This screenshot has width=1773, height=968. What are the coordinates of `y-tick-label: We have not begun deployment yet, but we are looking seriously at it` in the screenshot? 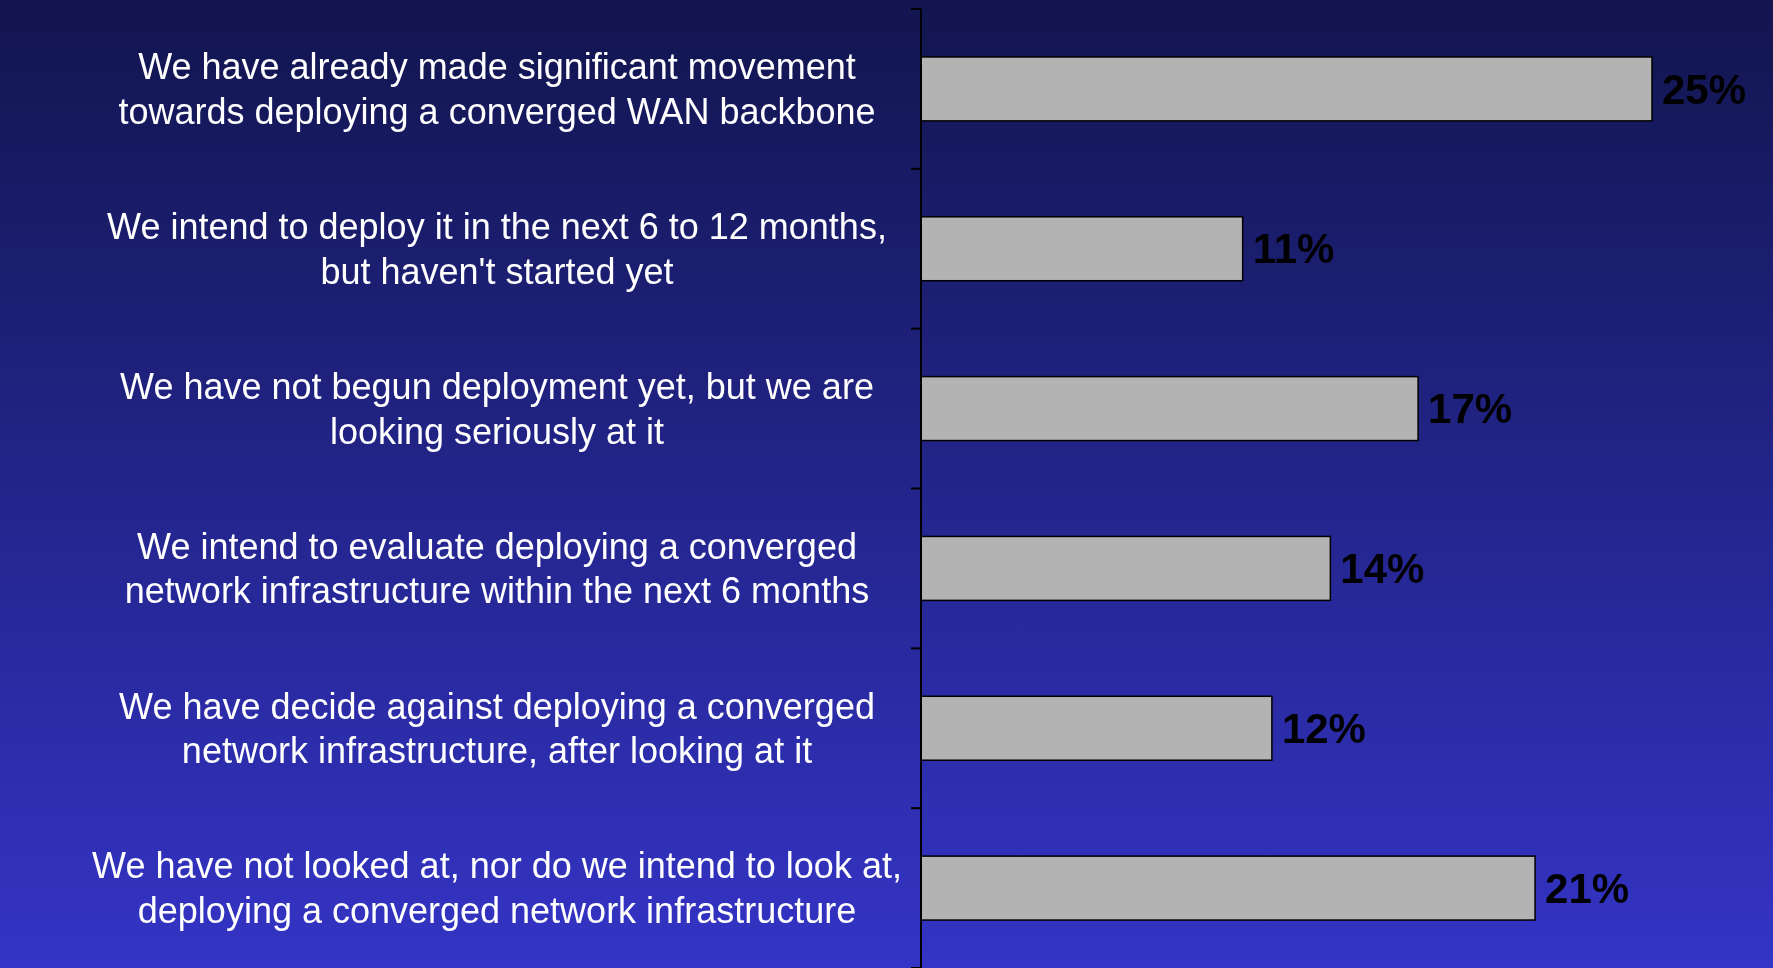 It's located at (497, 408).